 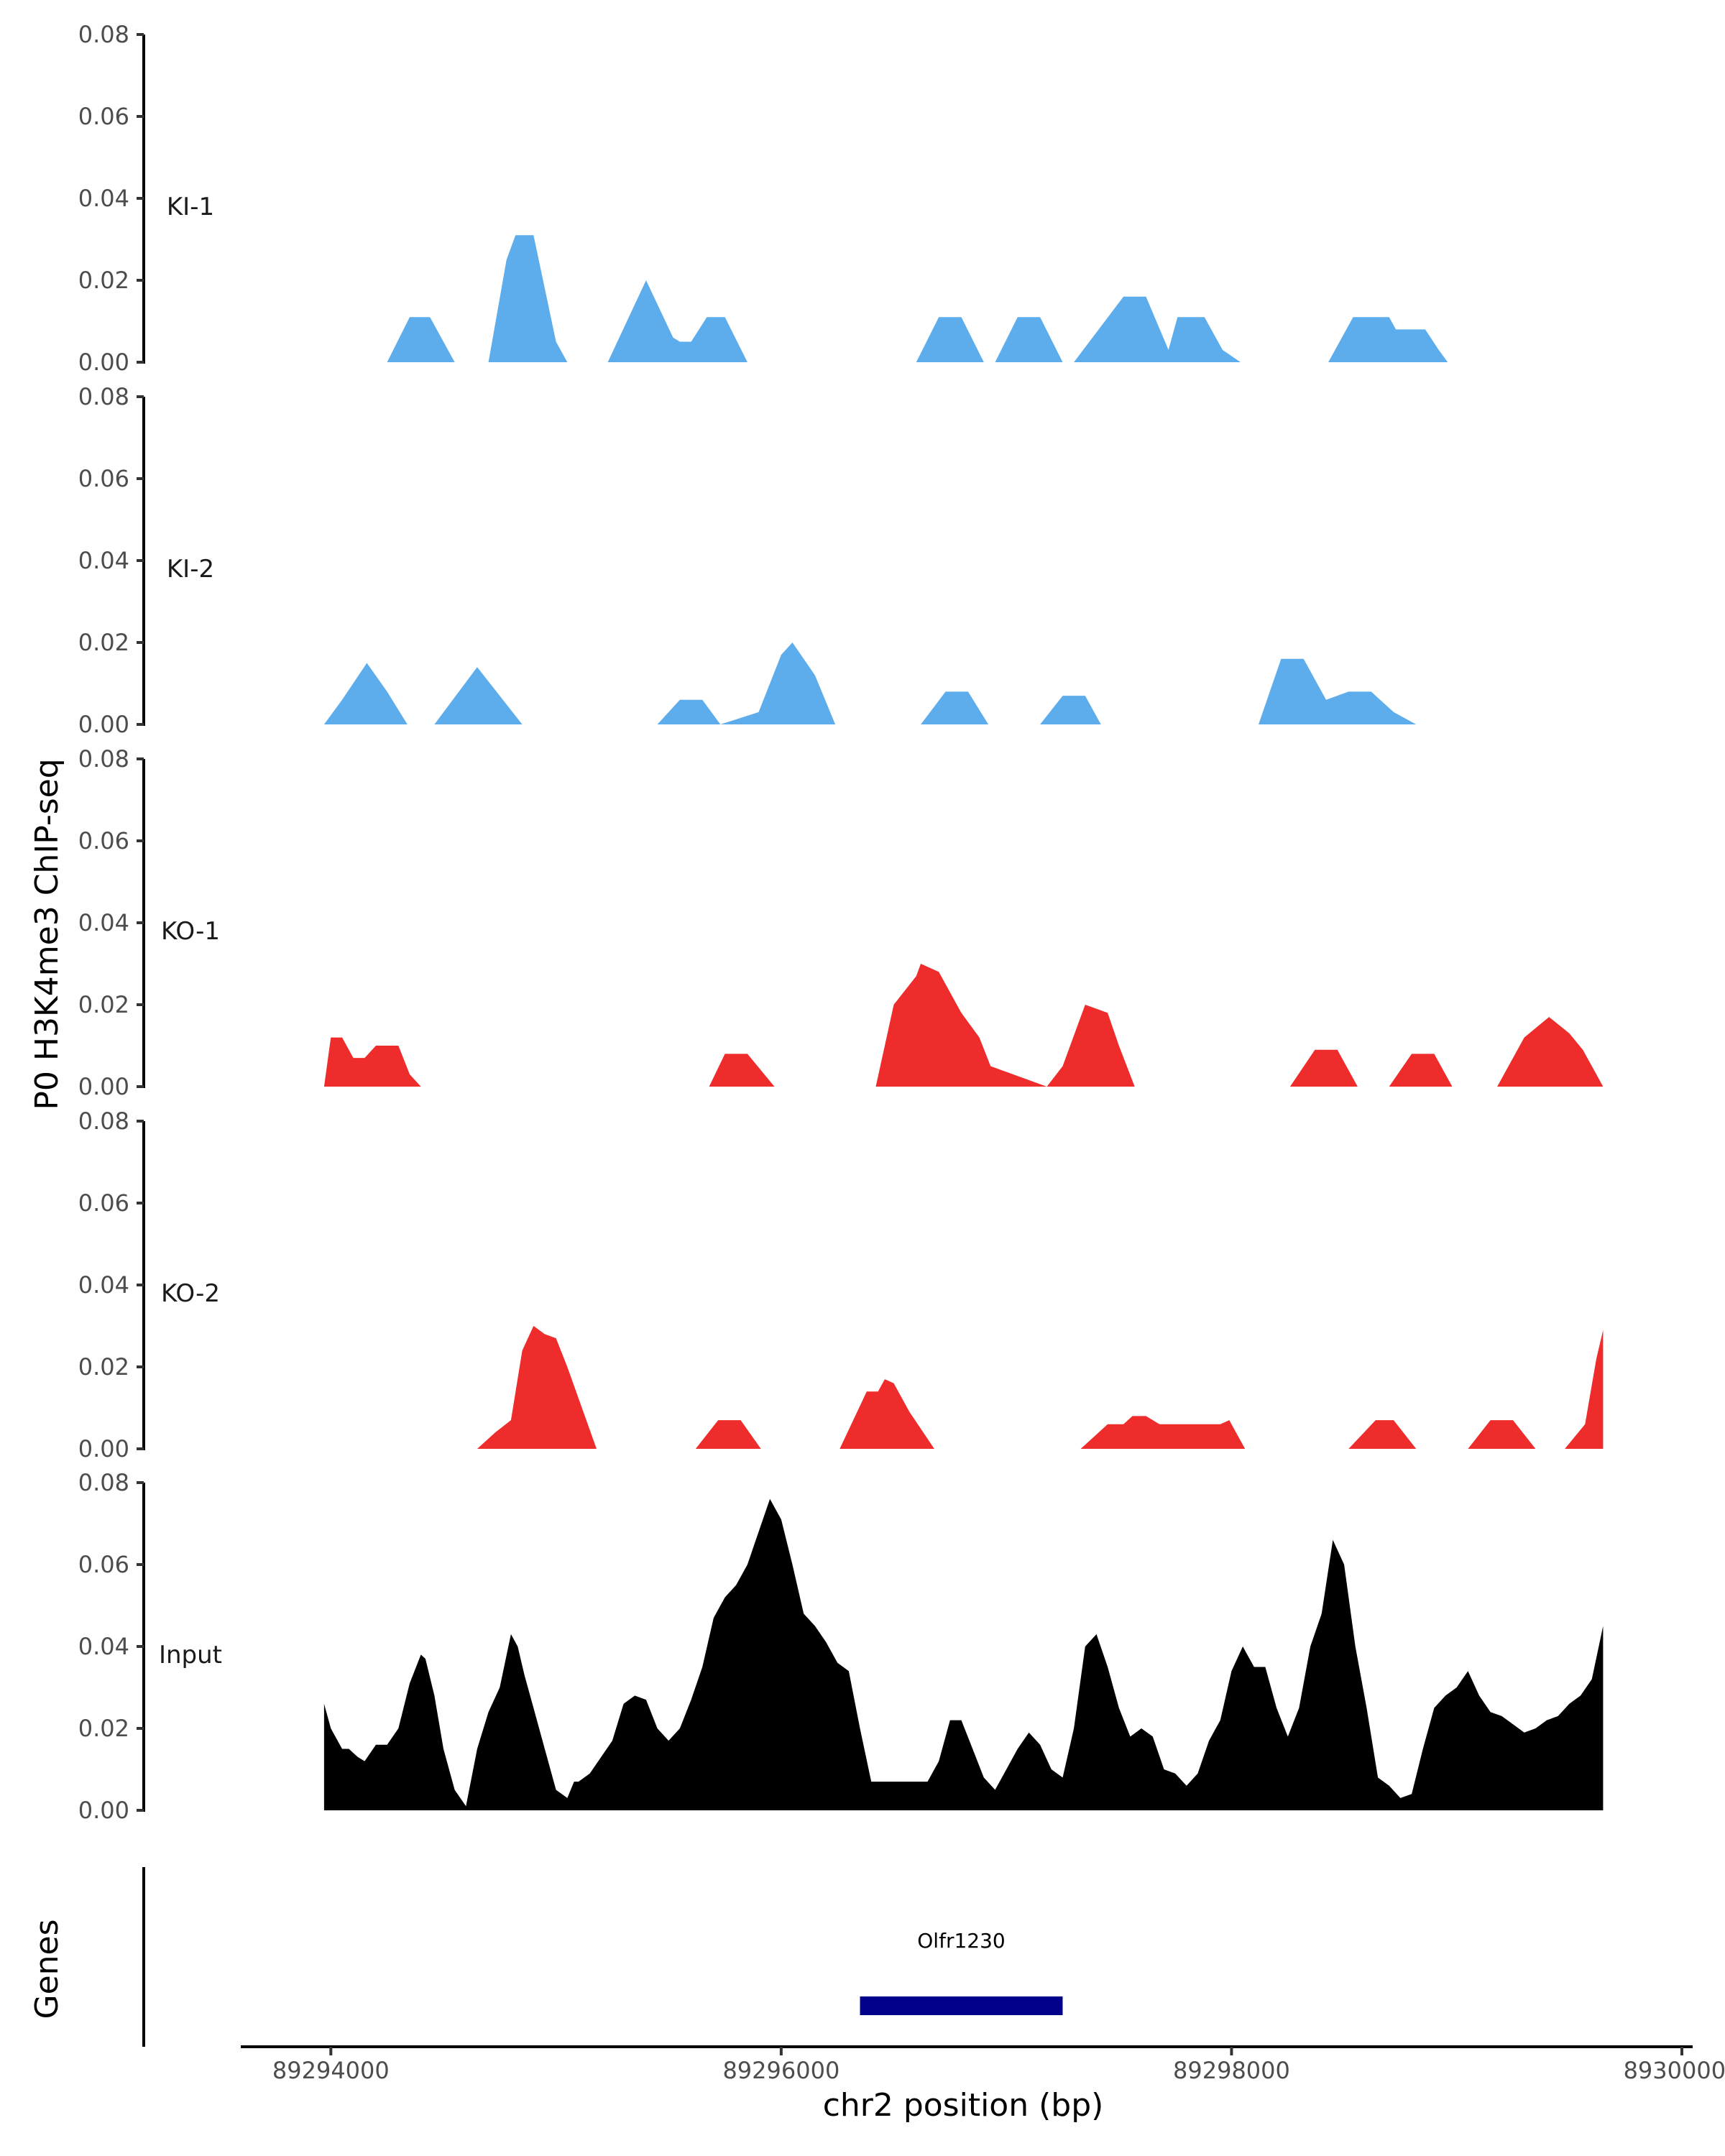 I want to click on y-axis-title: P0 H3K4me3 ChIP-seq, so click(x=47, y=934).